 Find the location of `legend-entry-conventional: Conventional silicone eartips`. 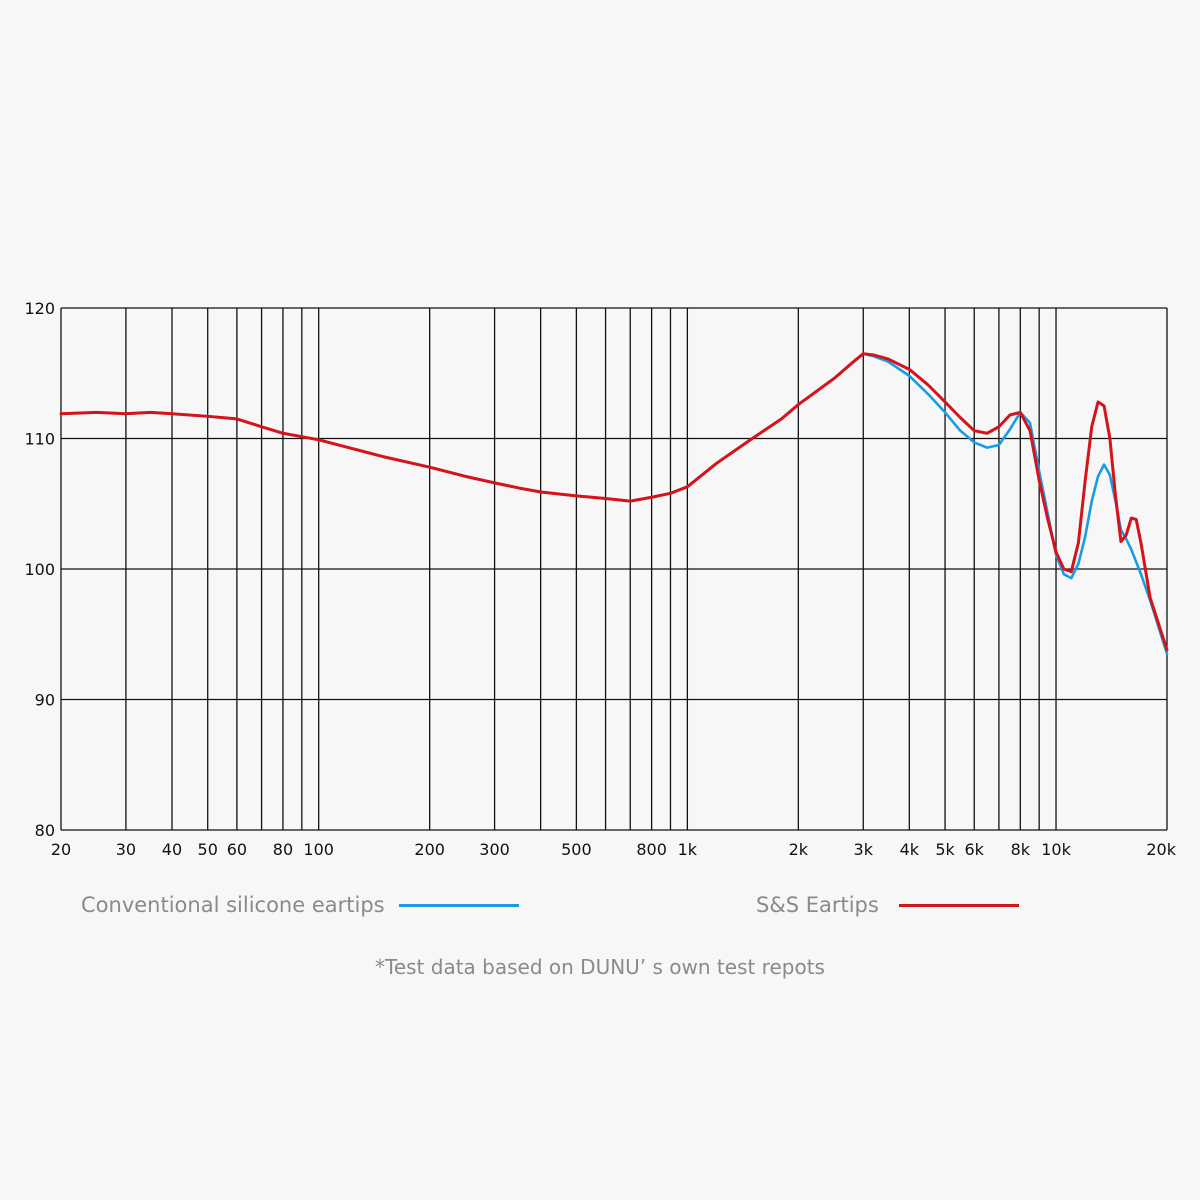

legend-entry-conventional: Conventional silicone eartips is located at coordinates (300, 905).